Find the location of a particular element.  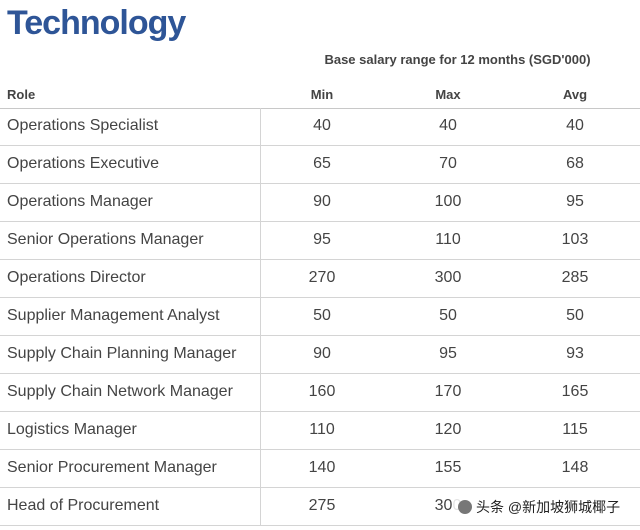

role-cell: Supply Chain Network Manager is located at coordinates (120, 391).